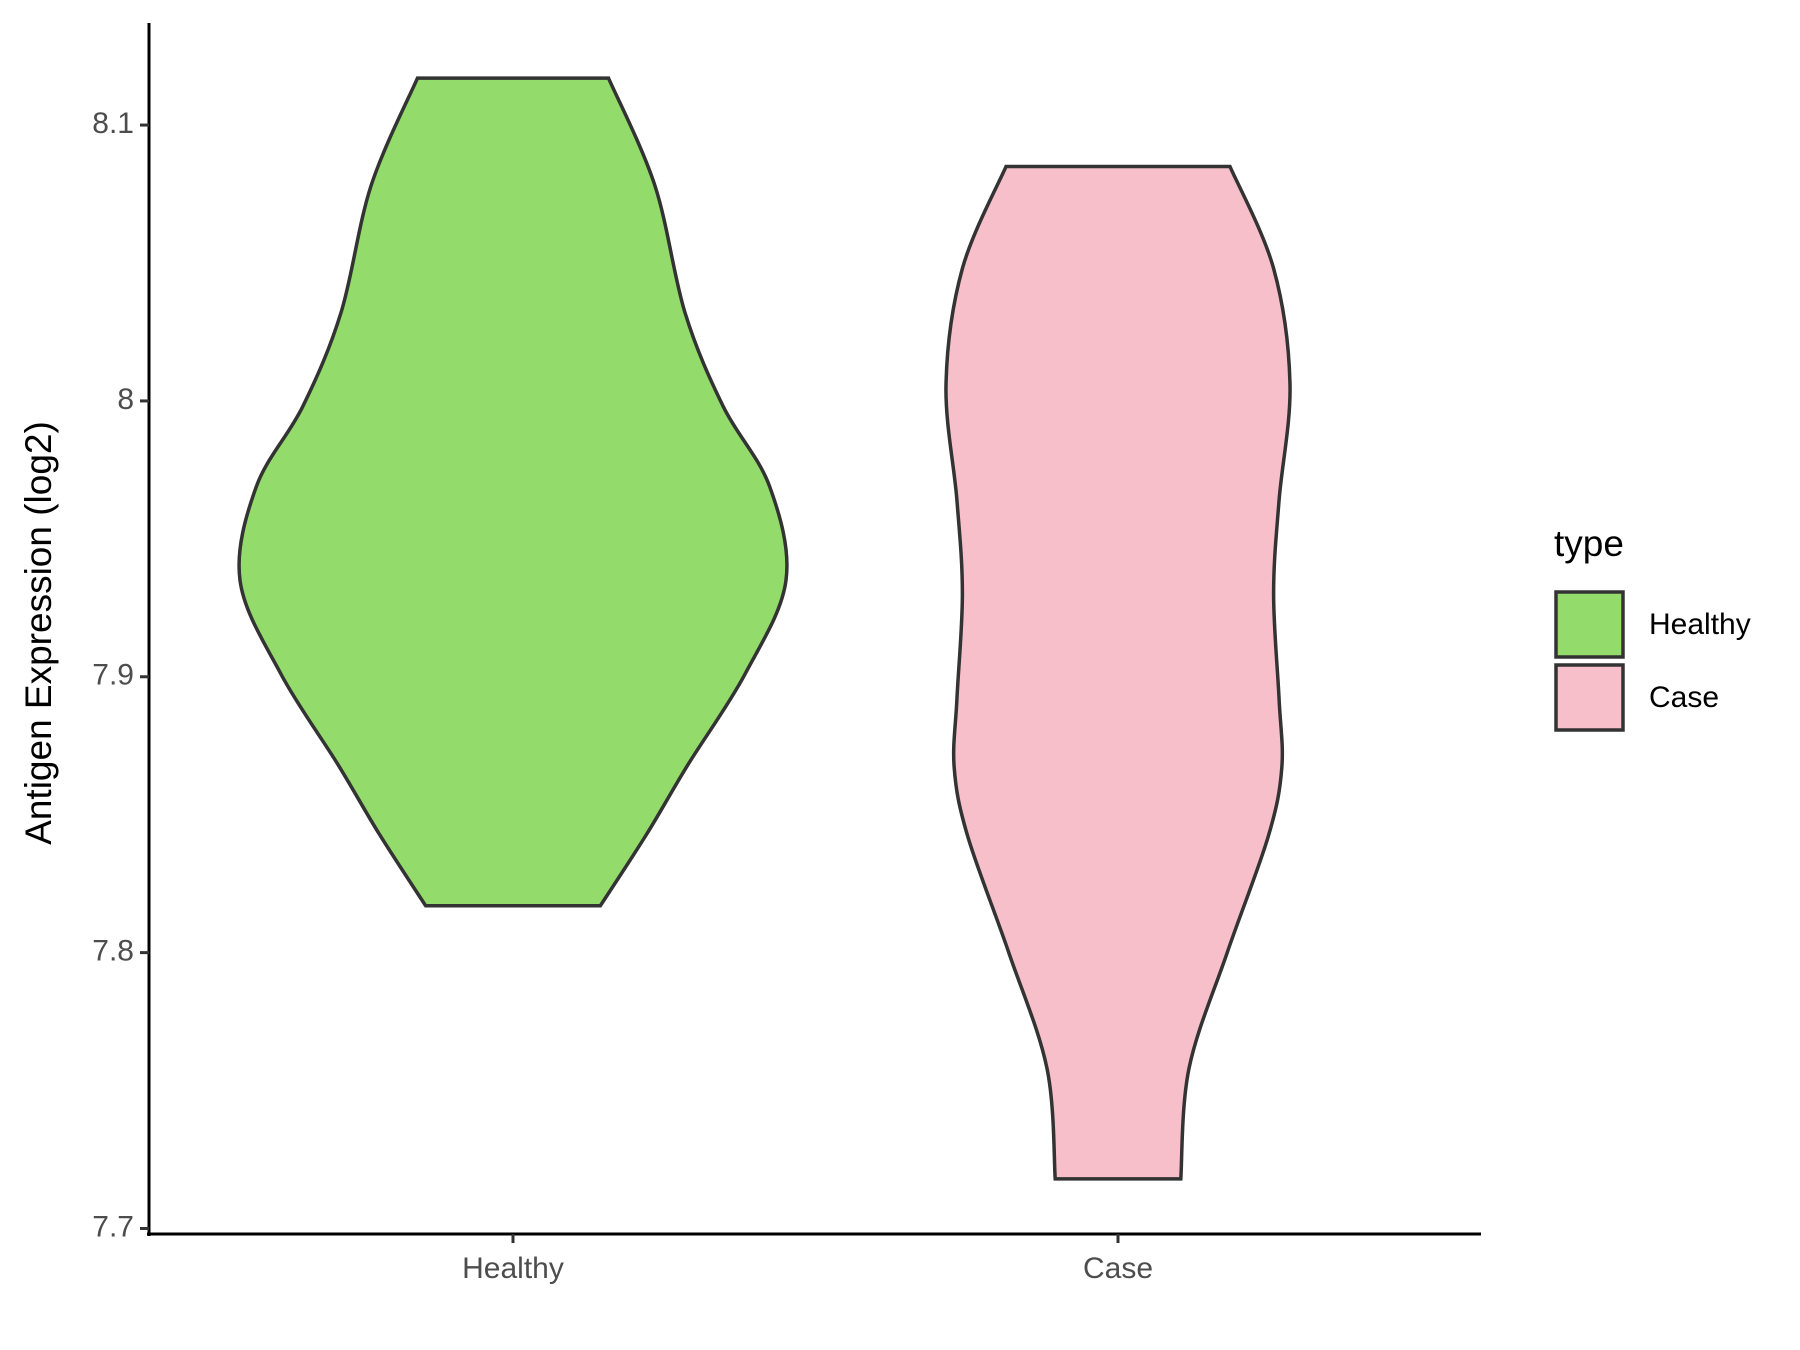 This screenshot has width=1800, height=1350. I want to click on y-tick-label: 7.9, so click(113, 675).